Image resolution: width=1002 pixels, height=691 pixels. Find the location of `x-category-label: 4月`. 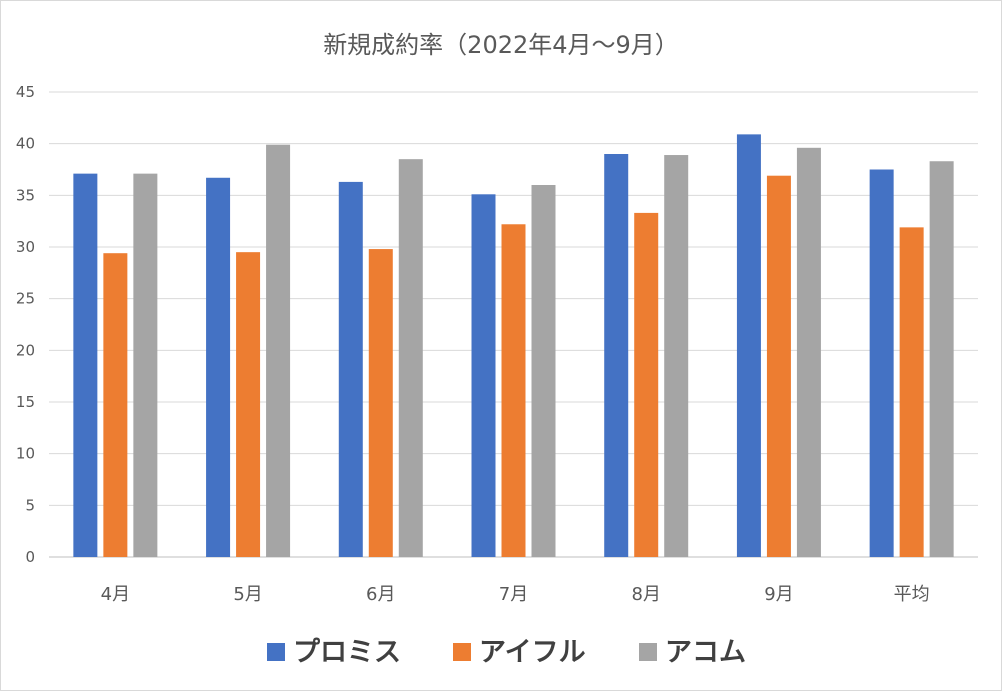

x-category-label: 4月 is located at coordinates (115, 594).